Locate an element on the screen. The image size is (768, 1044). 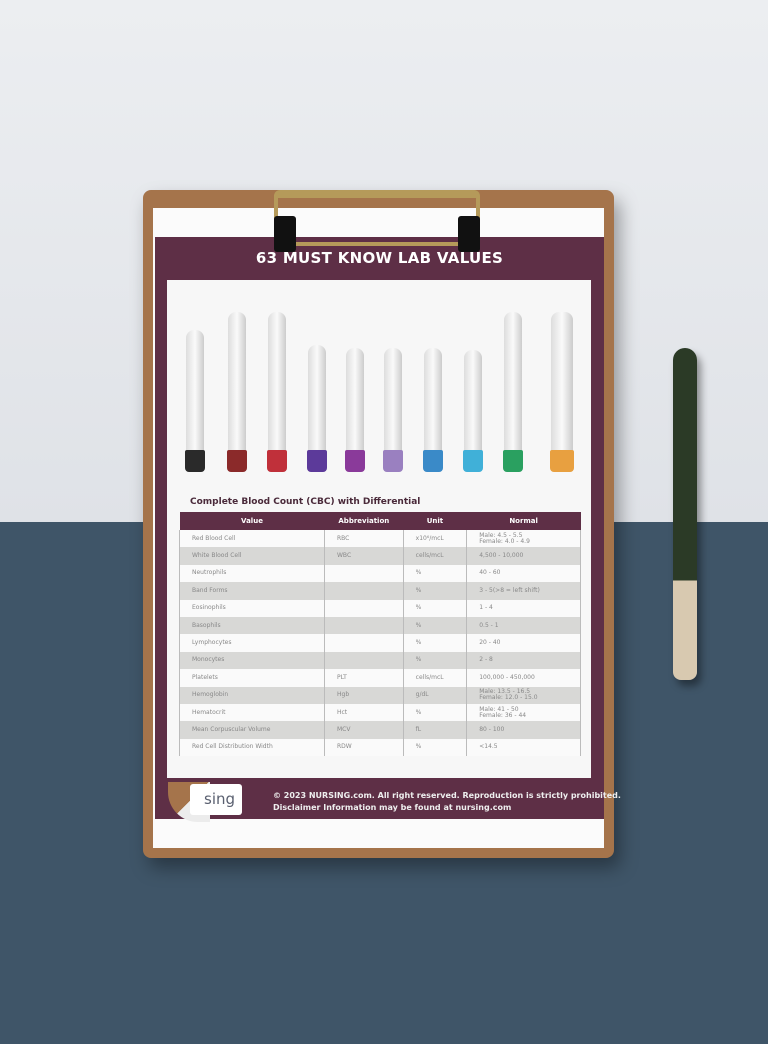
table-cell: 0.5 - 1 is located at coordinates (523, 625).